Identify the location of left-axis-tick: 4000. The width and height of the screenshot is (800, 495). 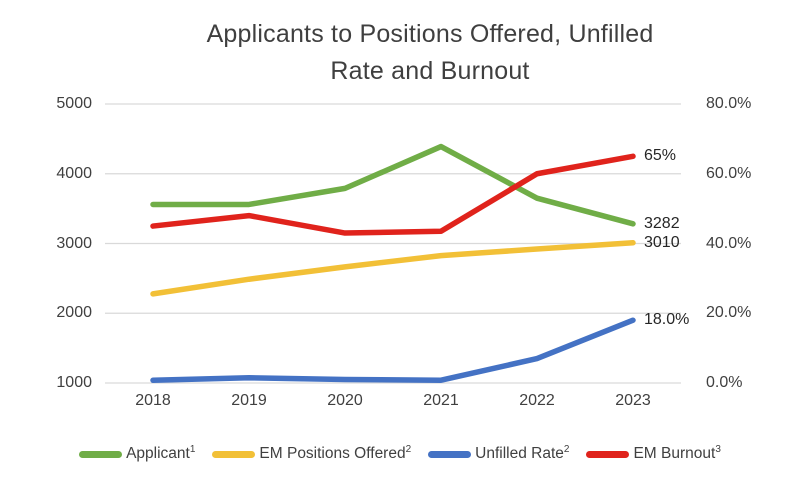
(74, 173).